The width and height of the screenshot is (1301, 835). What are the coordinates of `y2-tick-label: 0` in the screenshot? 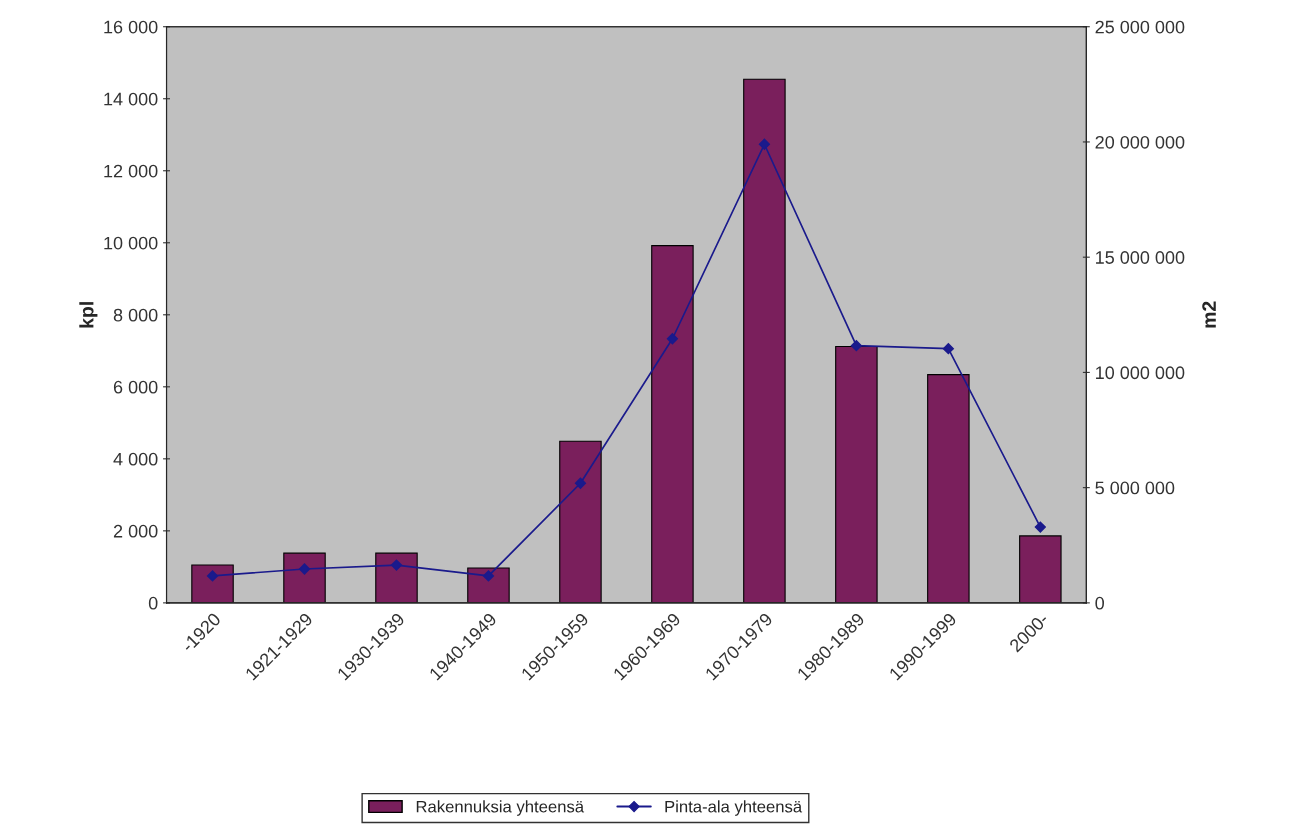 It's located at (1099, 603).